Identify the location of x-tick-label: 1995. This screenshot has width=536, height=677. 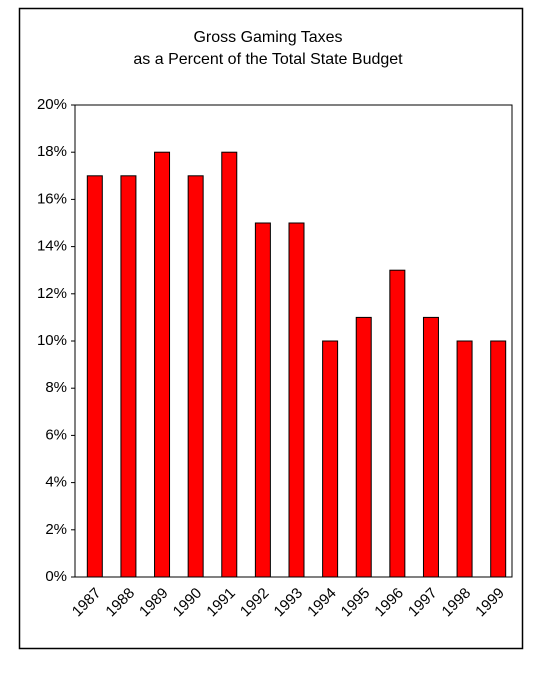
(356, 603).